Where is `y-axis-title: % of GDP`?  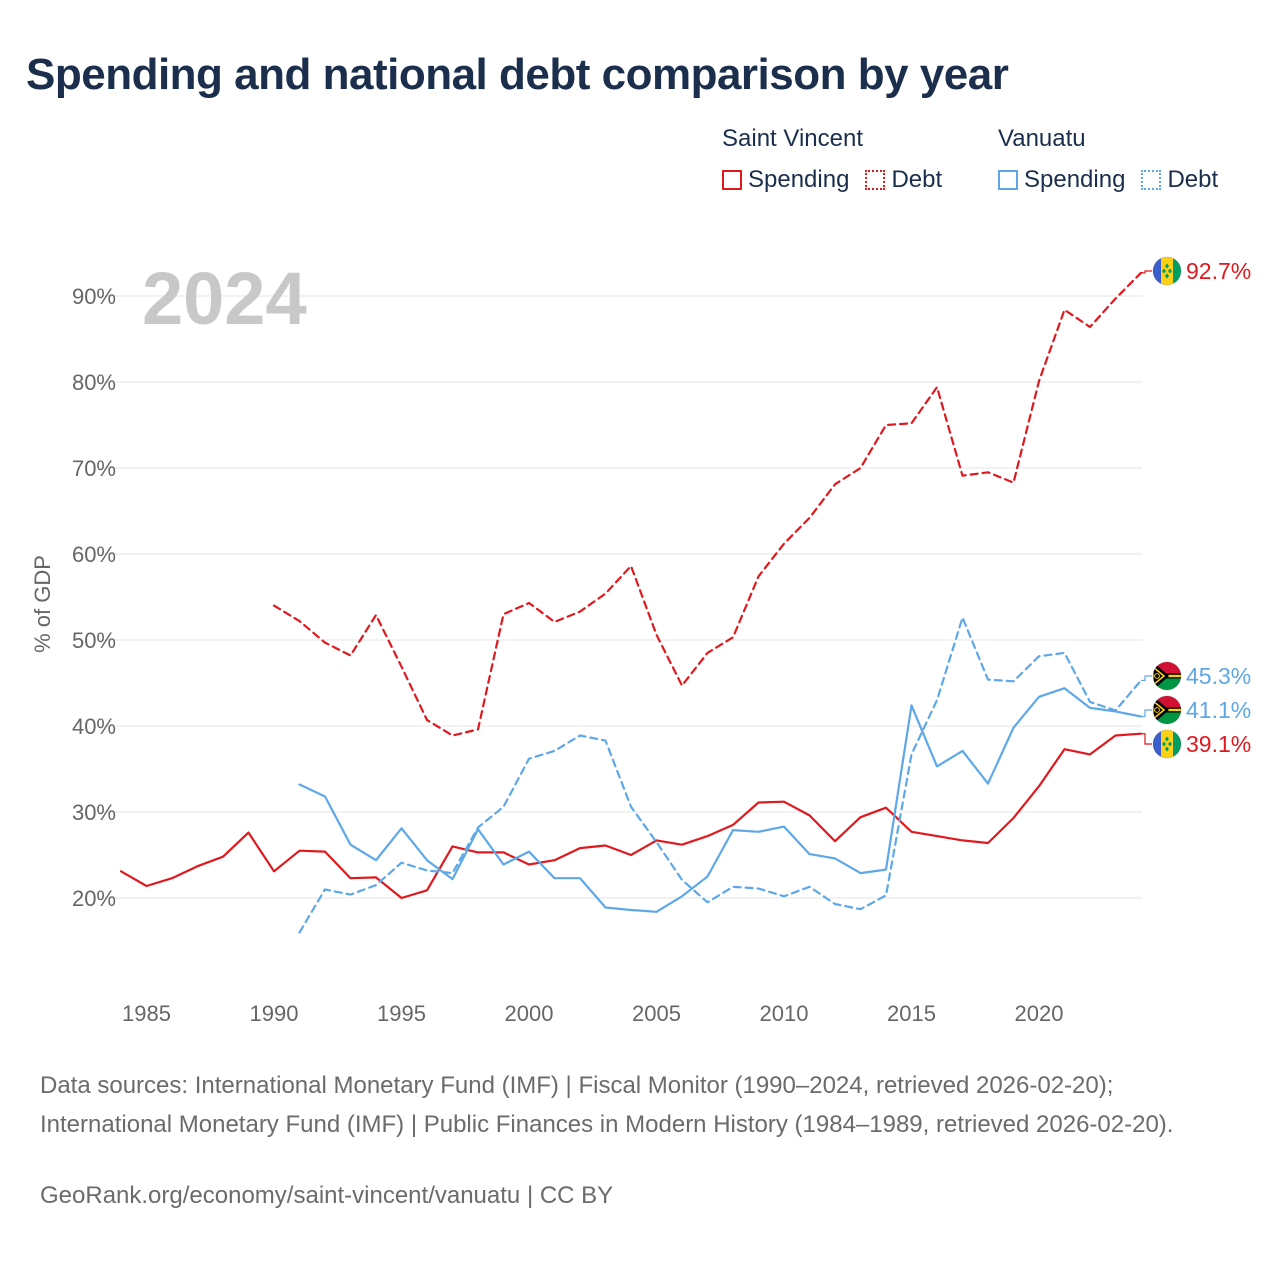 y-axis-title: % of GDP is located at coordinates (42, 604).